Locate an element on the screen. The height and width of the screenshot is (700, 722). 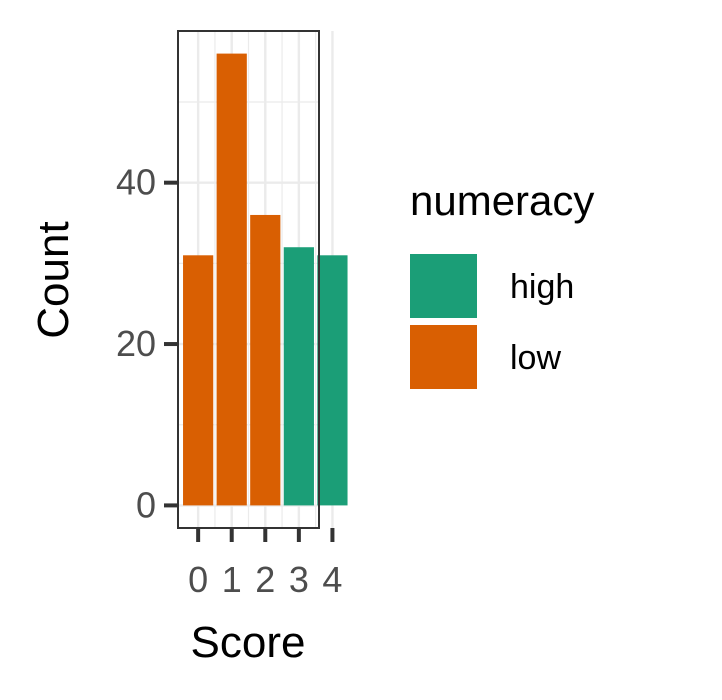
y-tick-label: 20 is located at coordinates (136, 343).